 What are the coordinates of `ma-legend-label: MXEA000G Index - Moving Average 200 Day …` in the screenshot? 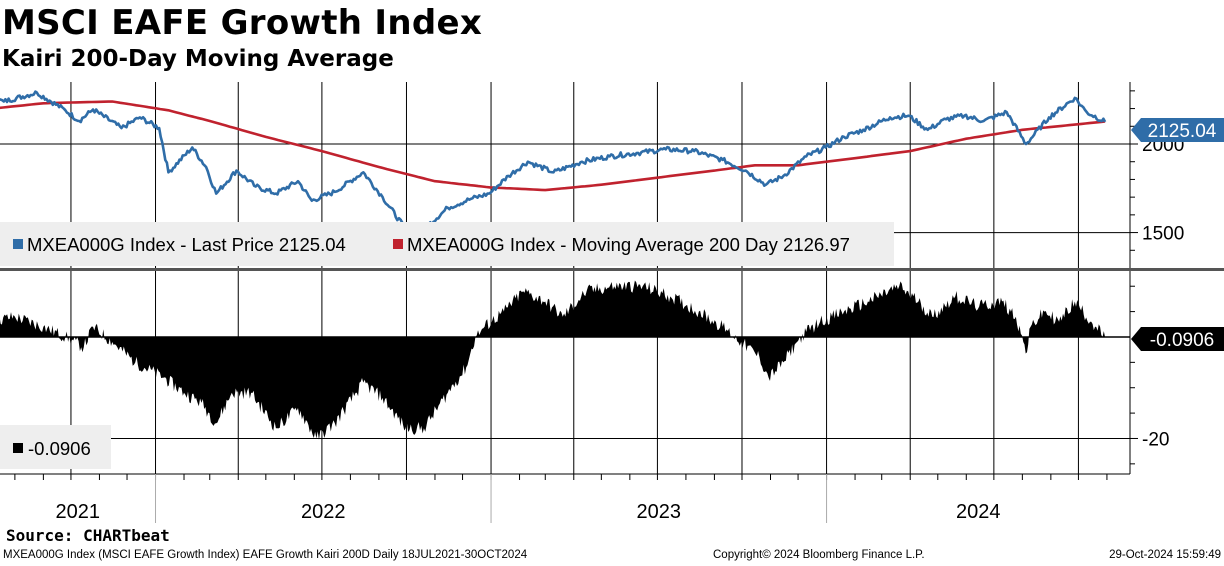 It's located at (628, 244).